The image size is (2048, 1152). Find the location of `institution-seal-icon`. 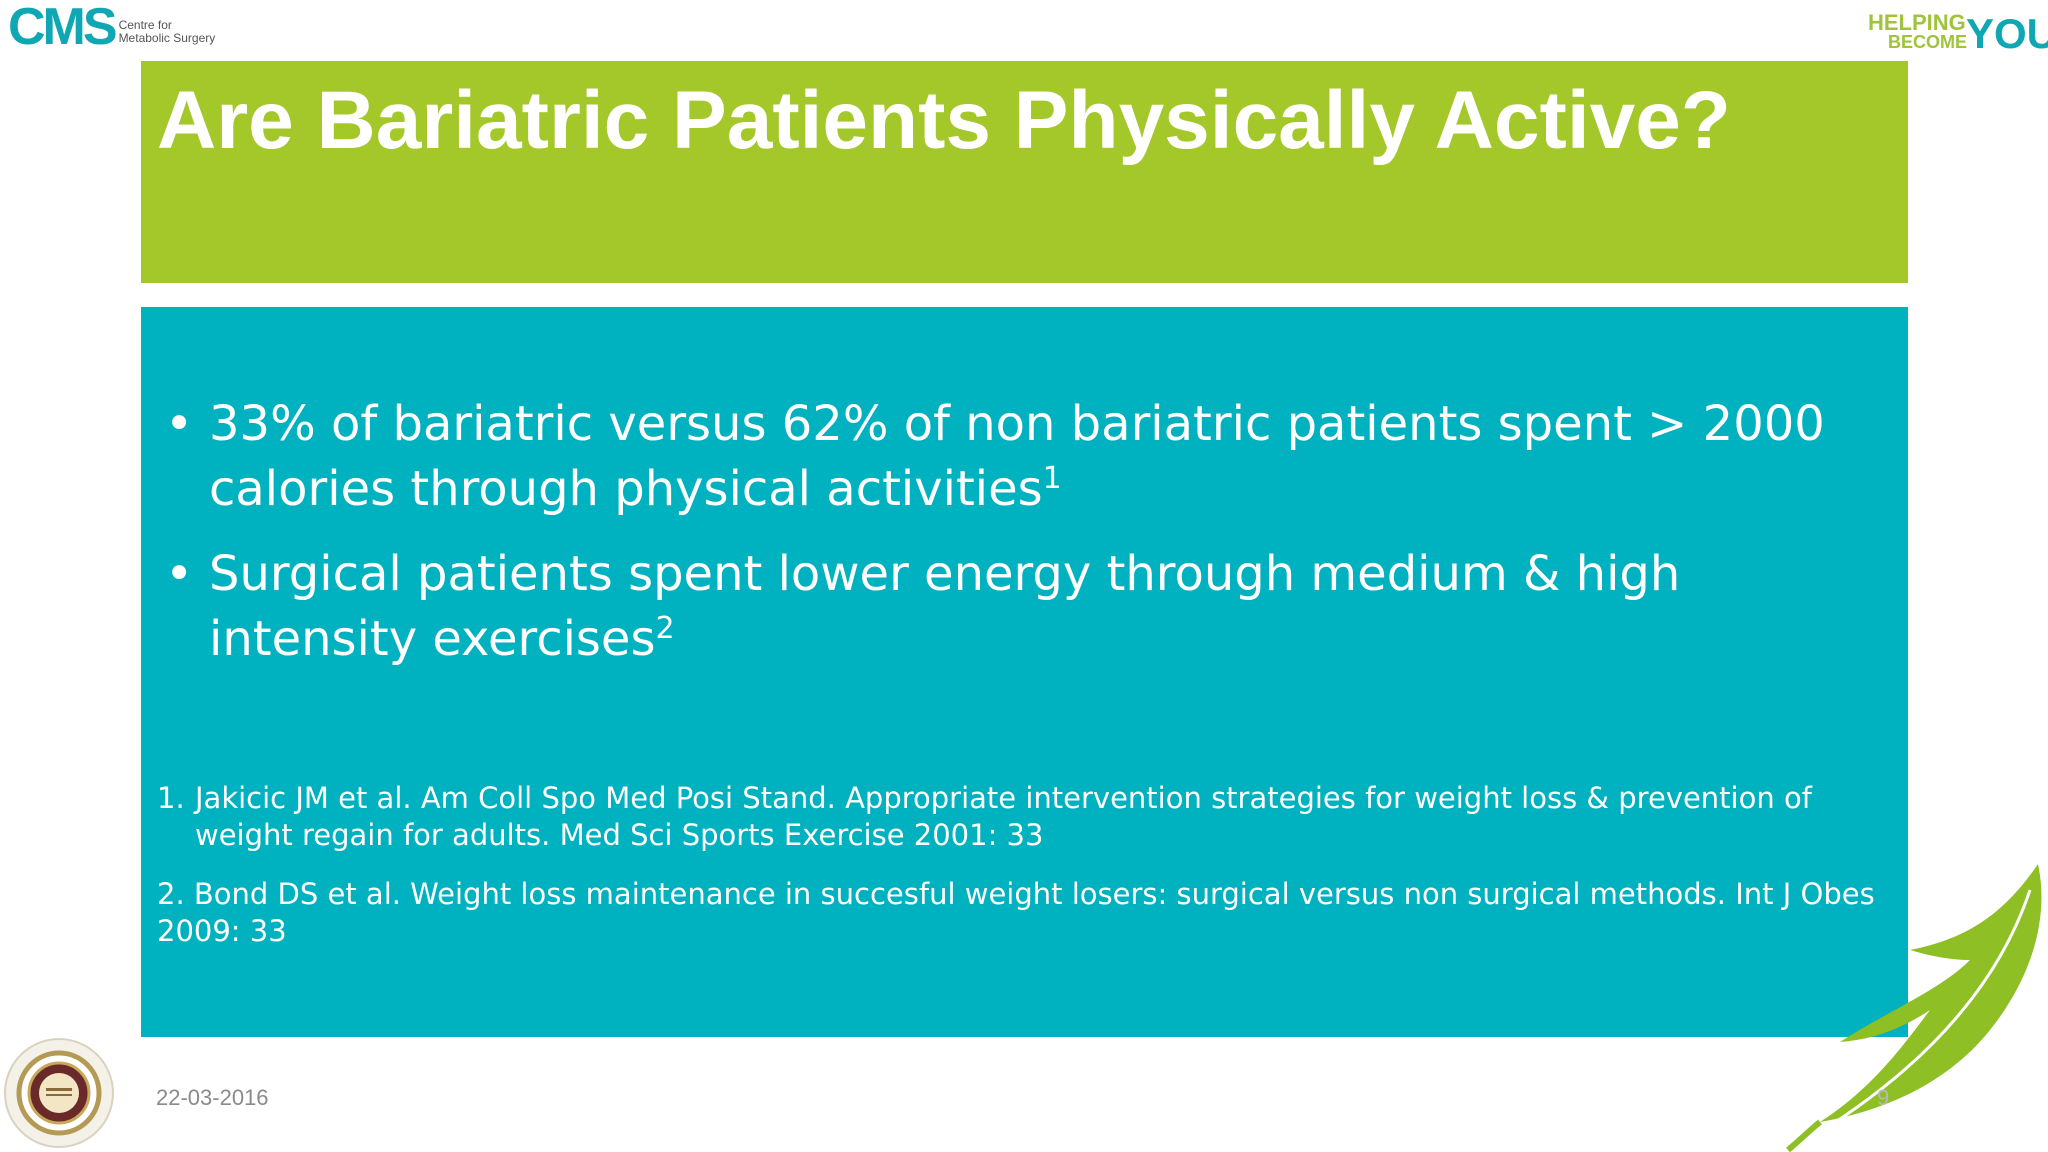

institution-seal-icon is located at coordinates (59, 1093).